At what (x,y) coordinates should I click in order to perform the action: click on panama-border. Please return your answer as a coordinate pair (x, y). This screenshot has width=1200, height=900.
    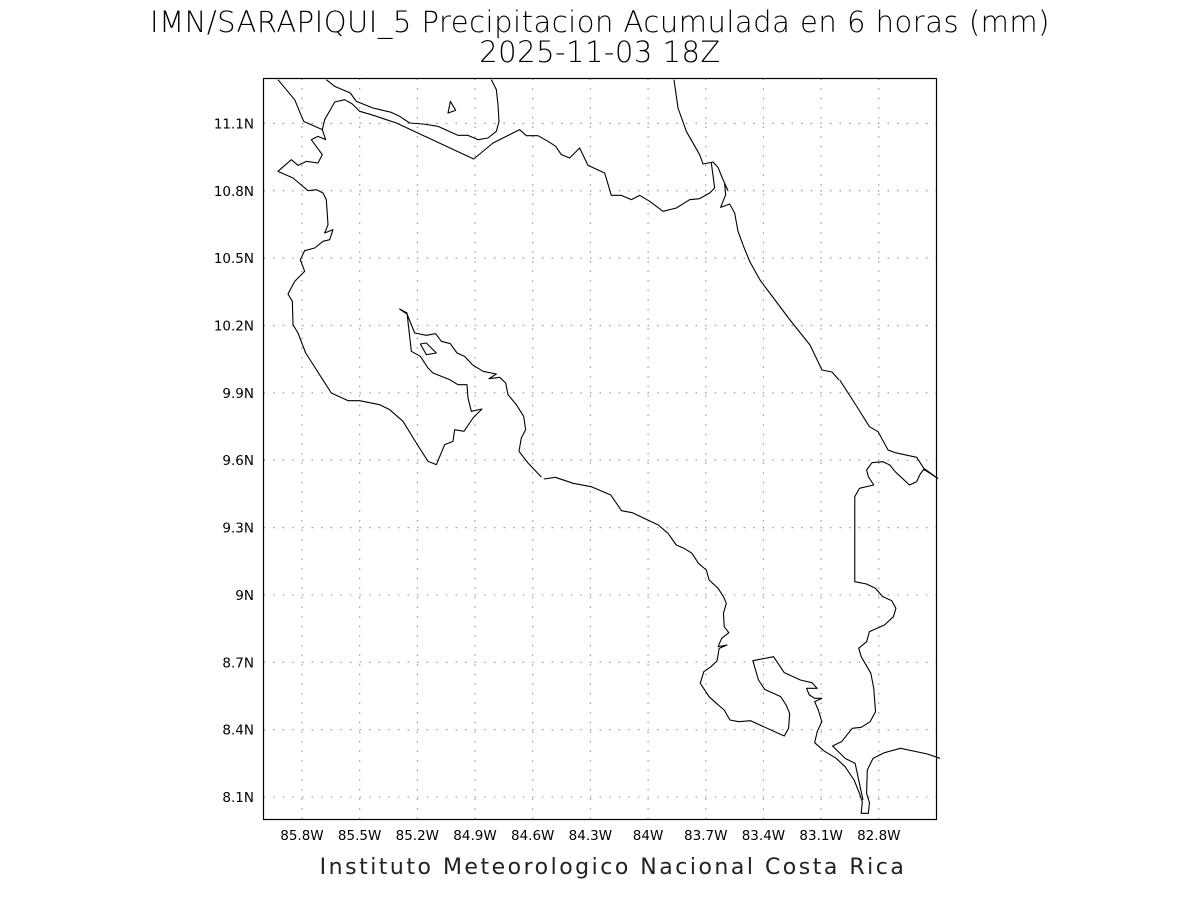
    Looking at the image, I should click on (886, 631).